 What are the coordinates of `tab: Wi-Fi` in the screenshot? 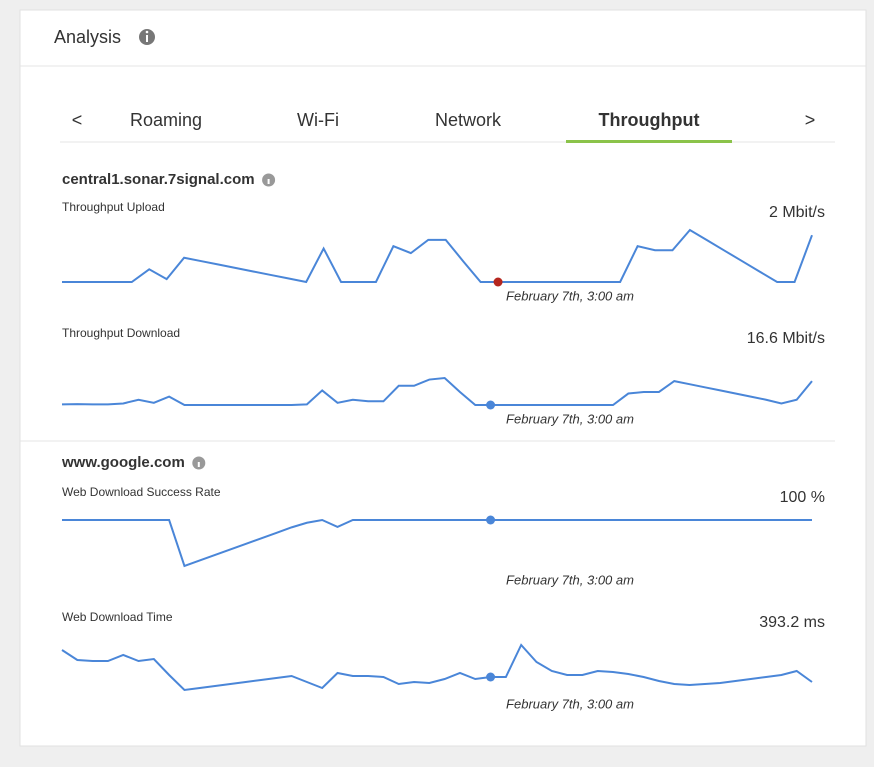 It's located at (318, 120).